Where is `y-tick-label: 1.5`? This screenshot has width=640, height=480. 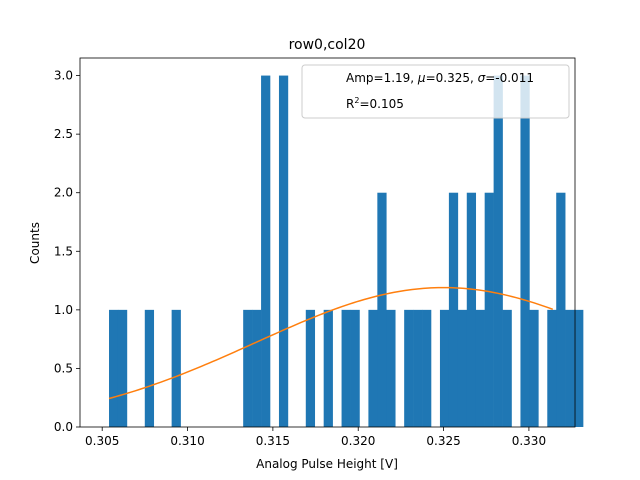
y-tick-label: 1.5 is located at coordinates (63, 251).